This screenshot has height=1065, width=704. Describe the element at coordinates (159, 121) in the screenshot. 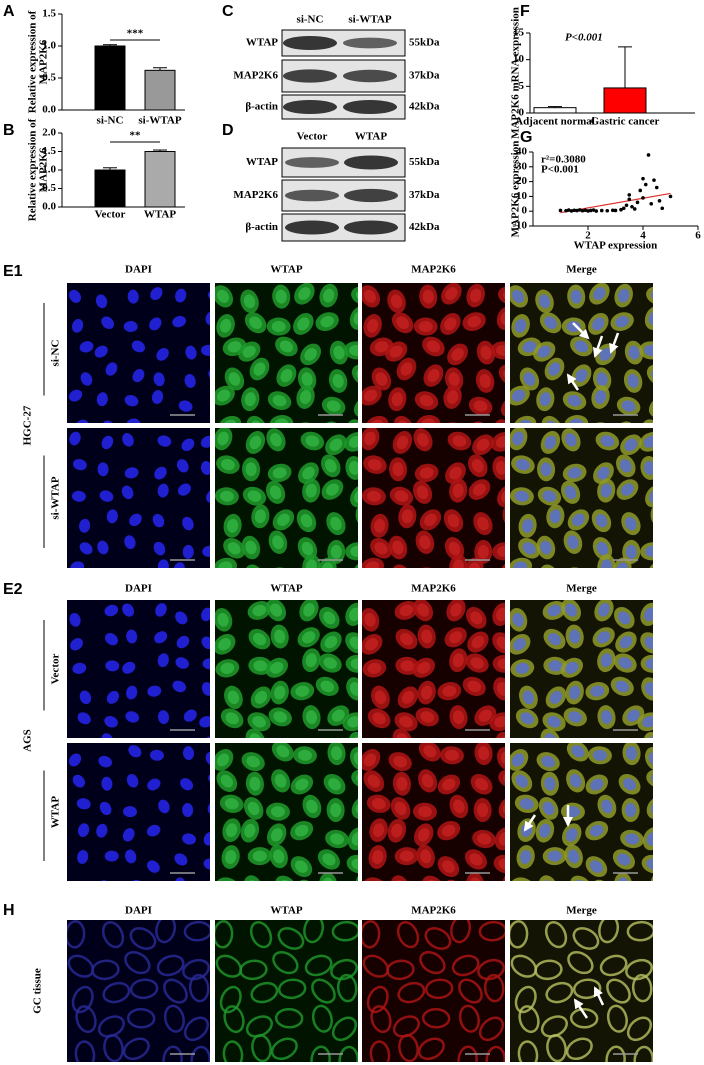

I see `x-tick-label: si-WTAP` at that location.